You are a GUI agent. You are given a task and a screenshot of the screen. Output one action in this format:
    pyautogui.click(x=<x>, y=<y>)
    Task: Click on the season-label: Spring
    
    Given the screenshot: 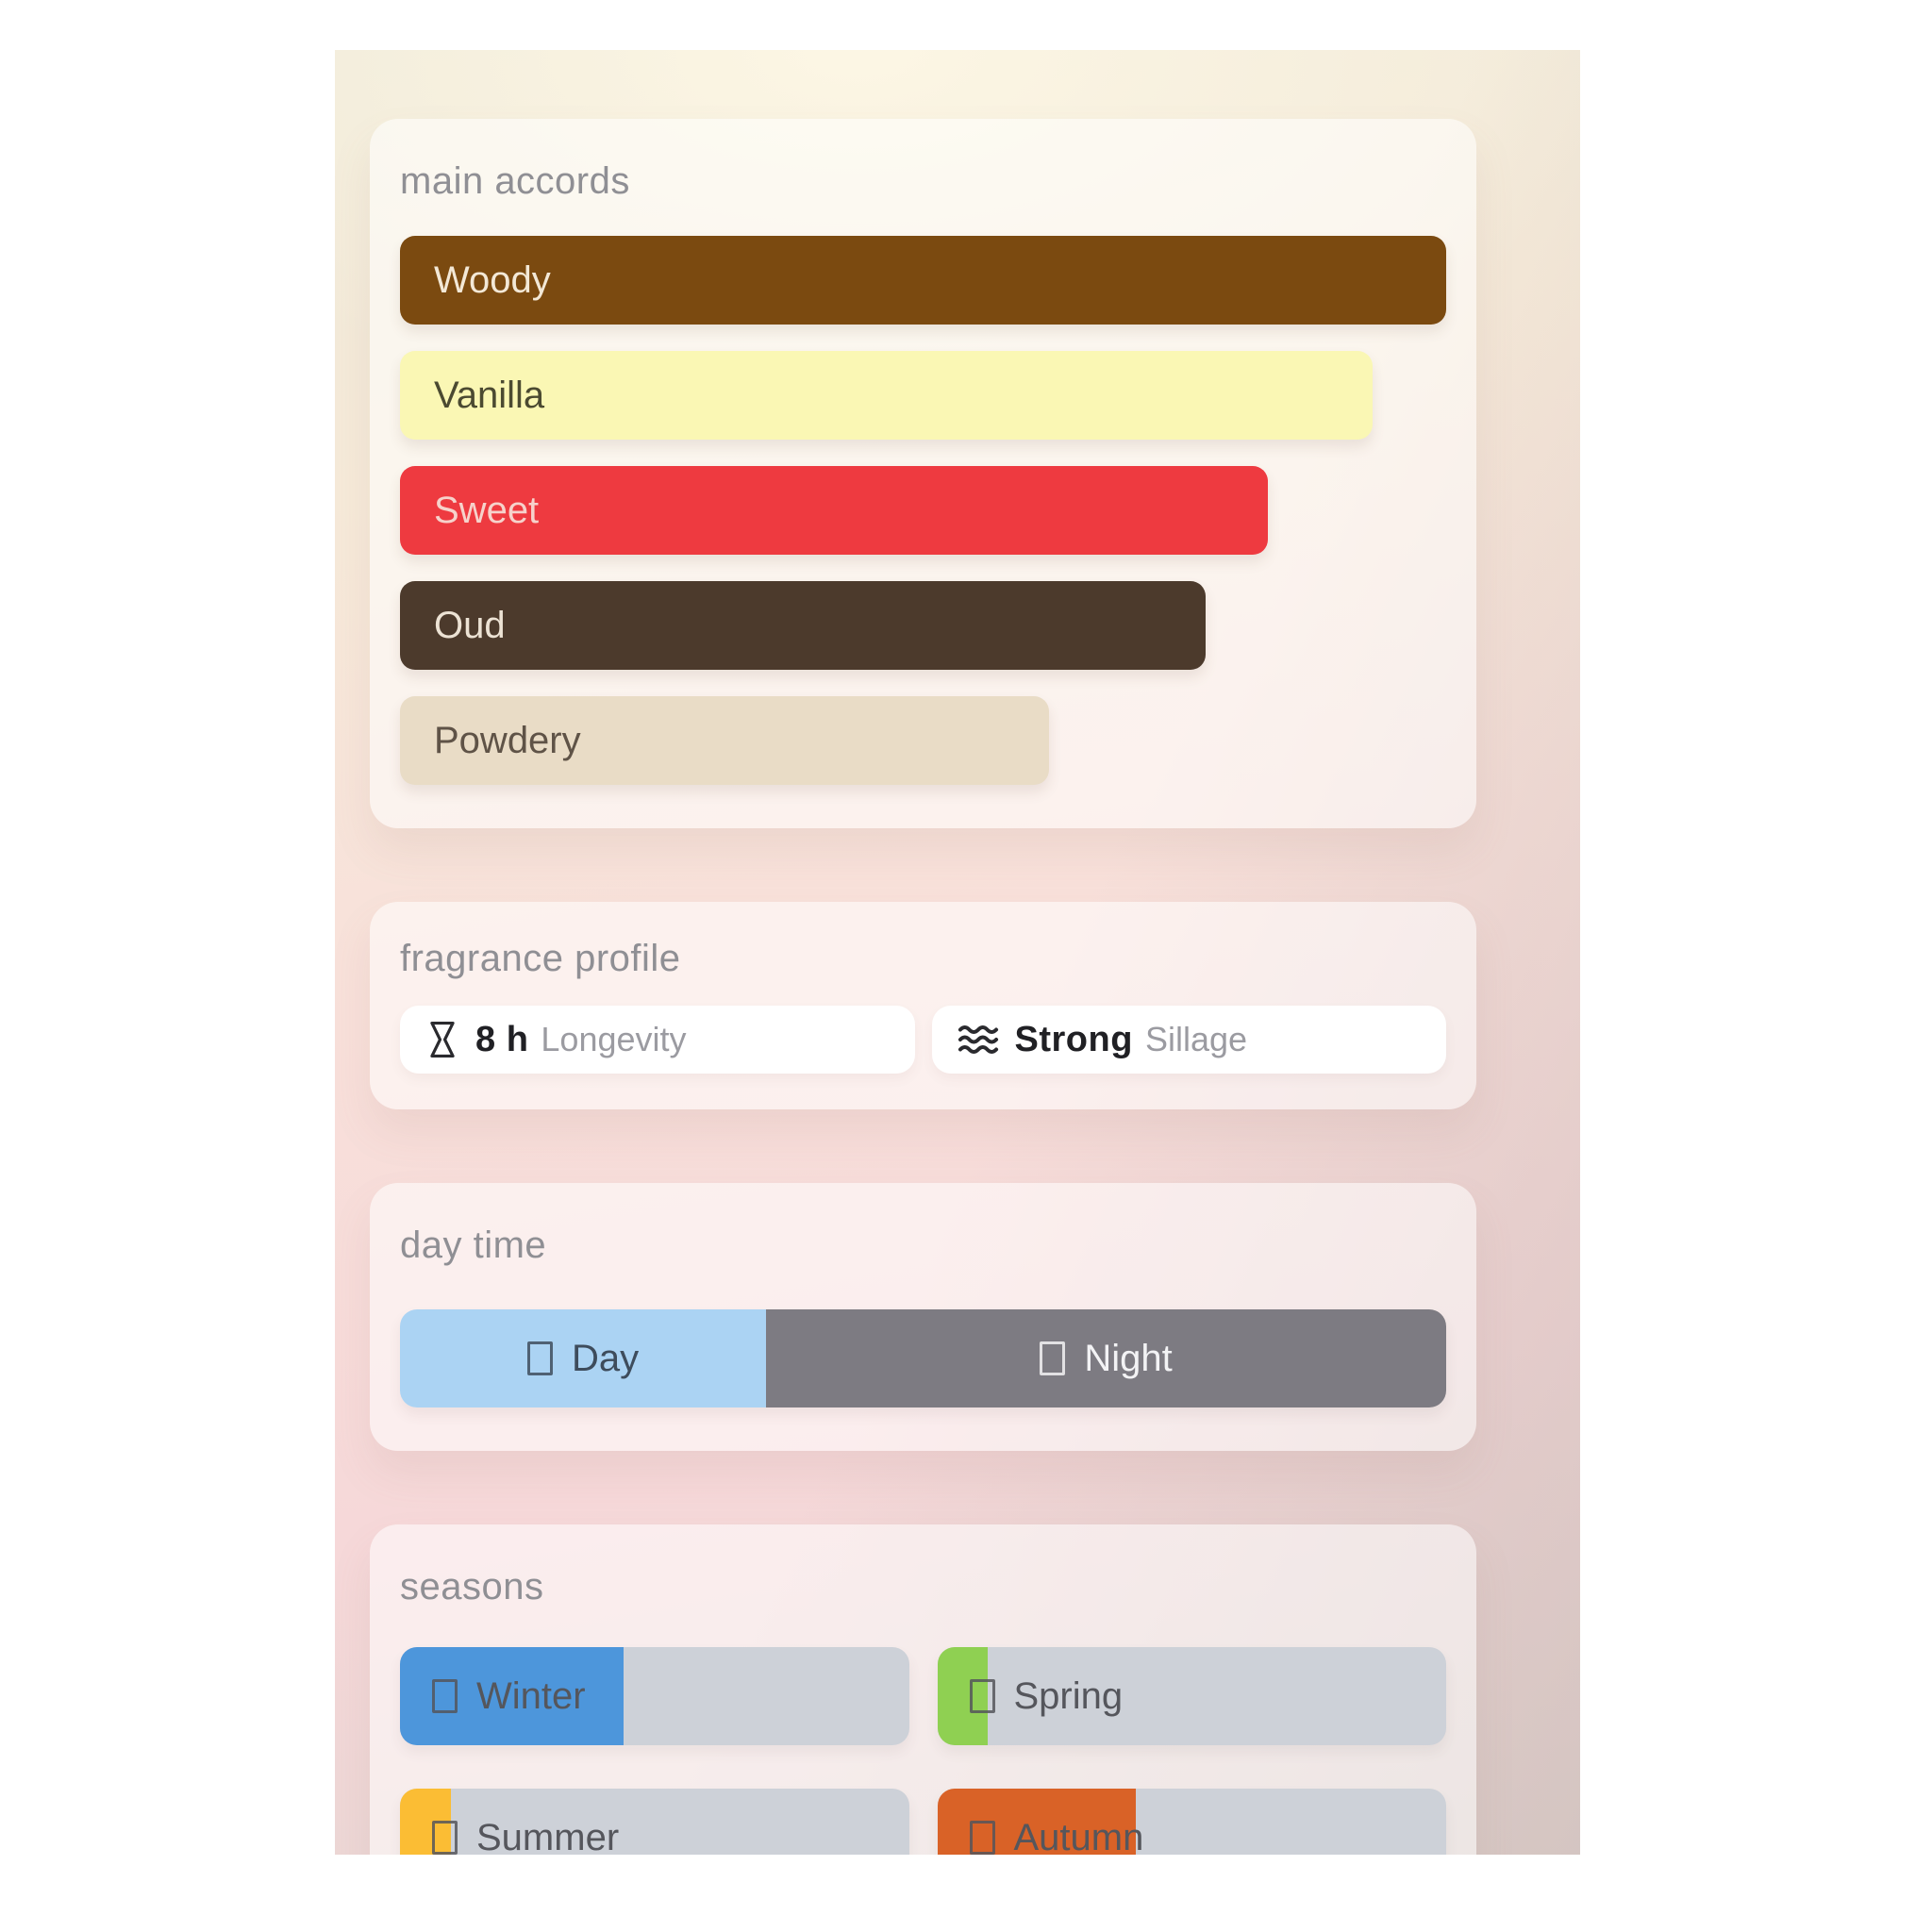 What is the action you would take?
    pyautogui.click(x=1069, y=1696)
    